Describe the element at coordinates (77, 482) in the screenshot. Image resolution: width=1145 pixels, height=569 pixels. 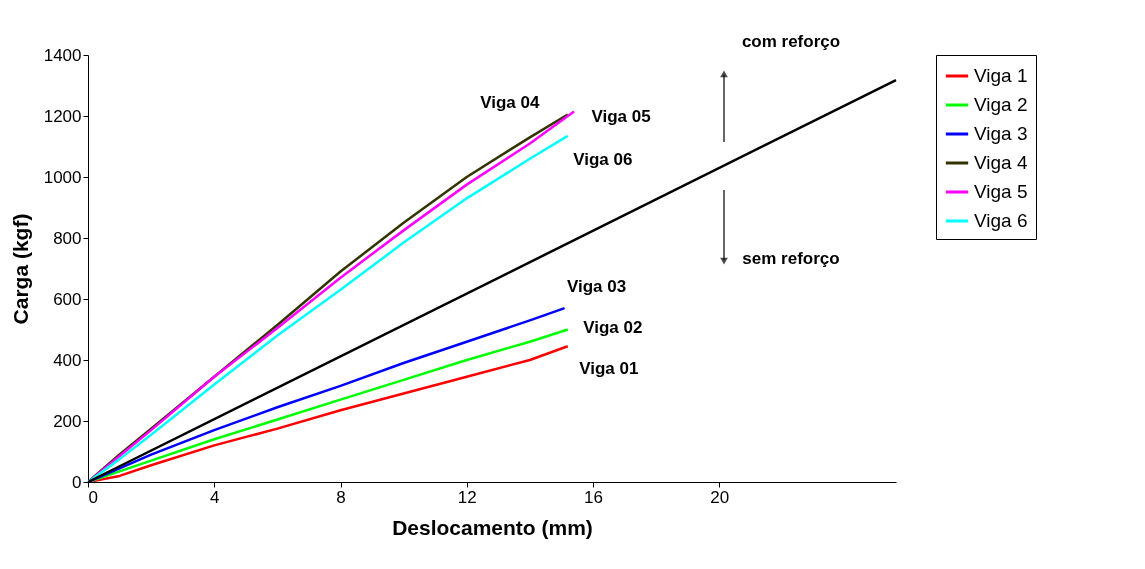
I see `y-tick-label: 0` at that location.